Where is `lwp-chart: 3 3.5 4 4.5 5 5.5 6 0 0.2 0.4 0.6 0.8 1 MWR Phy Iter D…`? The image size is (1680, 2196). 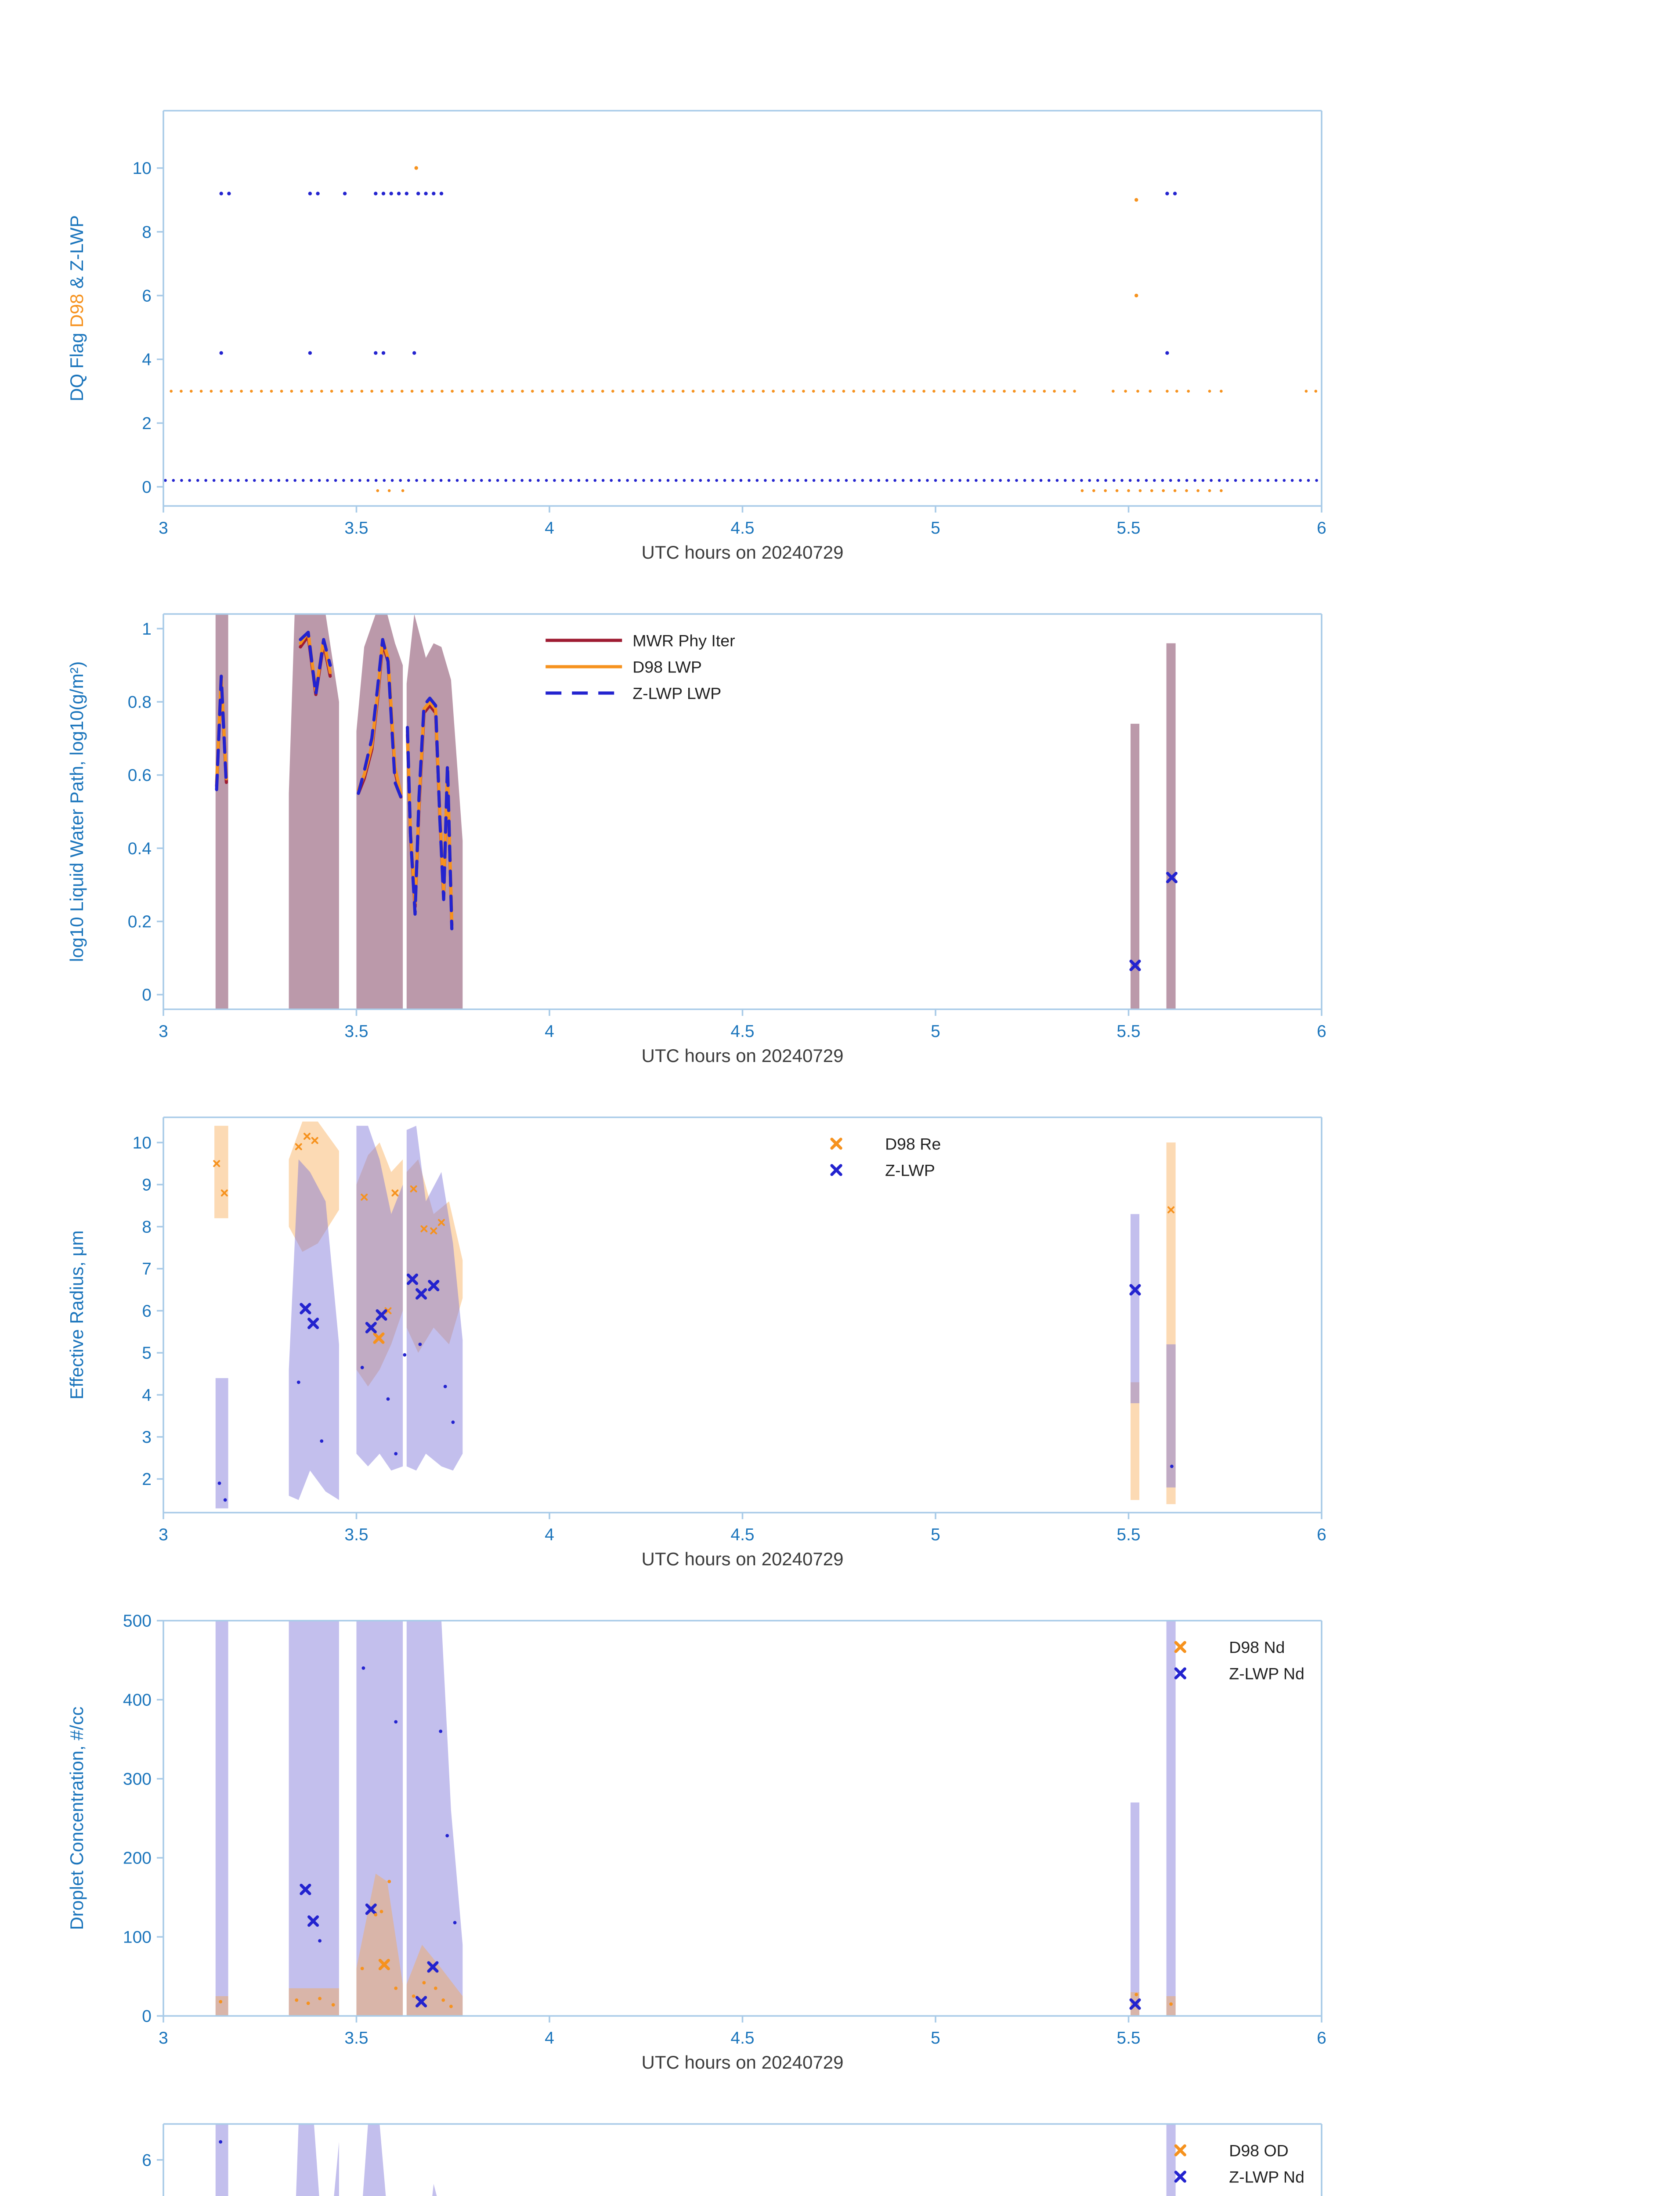 lwp-chart: 3 3.5 4 4.5 5 5.5 6 0 0.2 0.4 0.6 0.8 1 MWR Phy Iter D… is located at coordinates (727, 827).